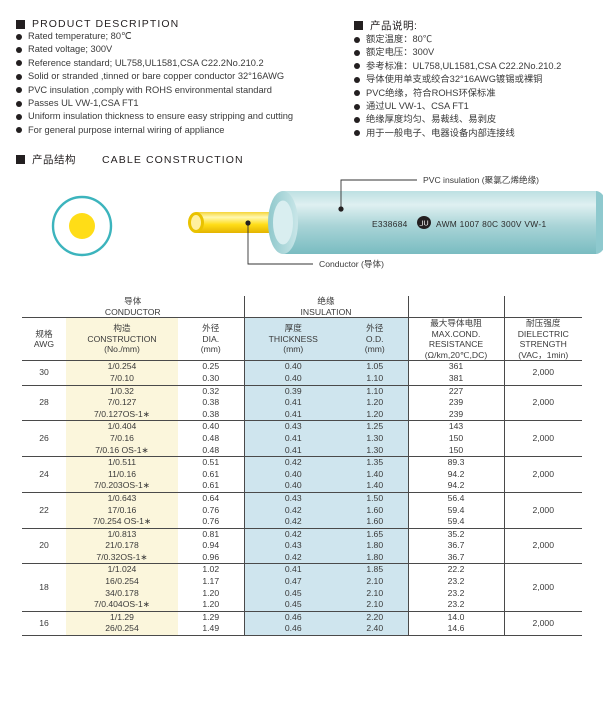 Image resolution: width=603 pixels, height=714 pixels. Describe the element at coordinates (181, 103) in the screenshot. I see `description-item-5: Passes UL VW-1,CSA FT1` at that location.